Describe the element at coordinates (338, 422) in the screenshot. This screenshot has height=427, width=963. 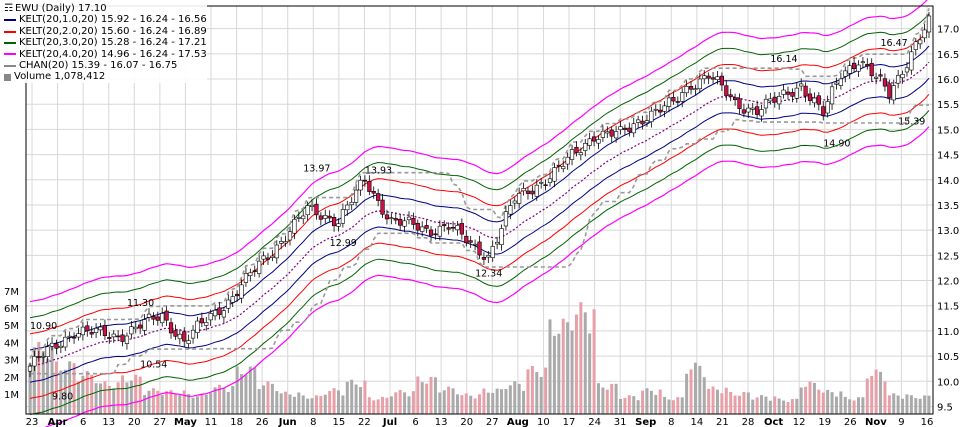
I see `date-tick-label: 15` at that location.